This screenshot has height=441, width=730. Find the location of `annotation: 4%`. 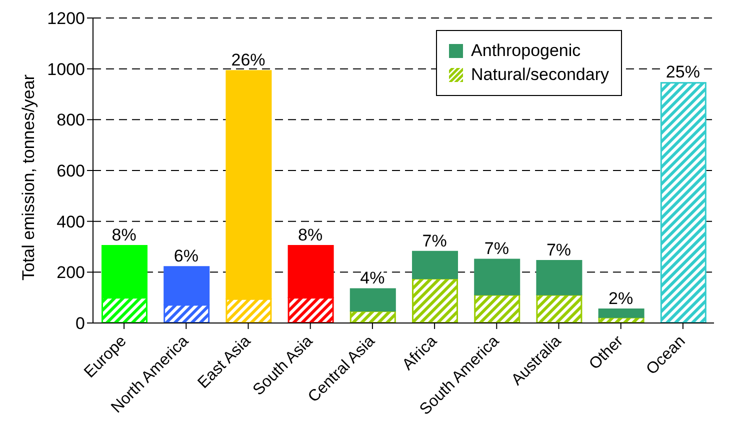

annotation: 4% is located at coordinates (372, 278).